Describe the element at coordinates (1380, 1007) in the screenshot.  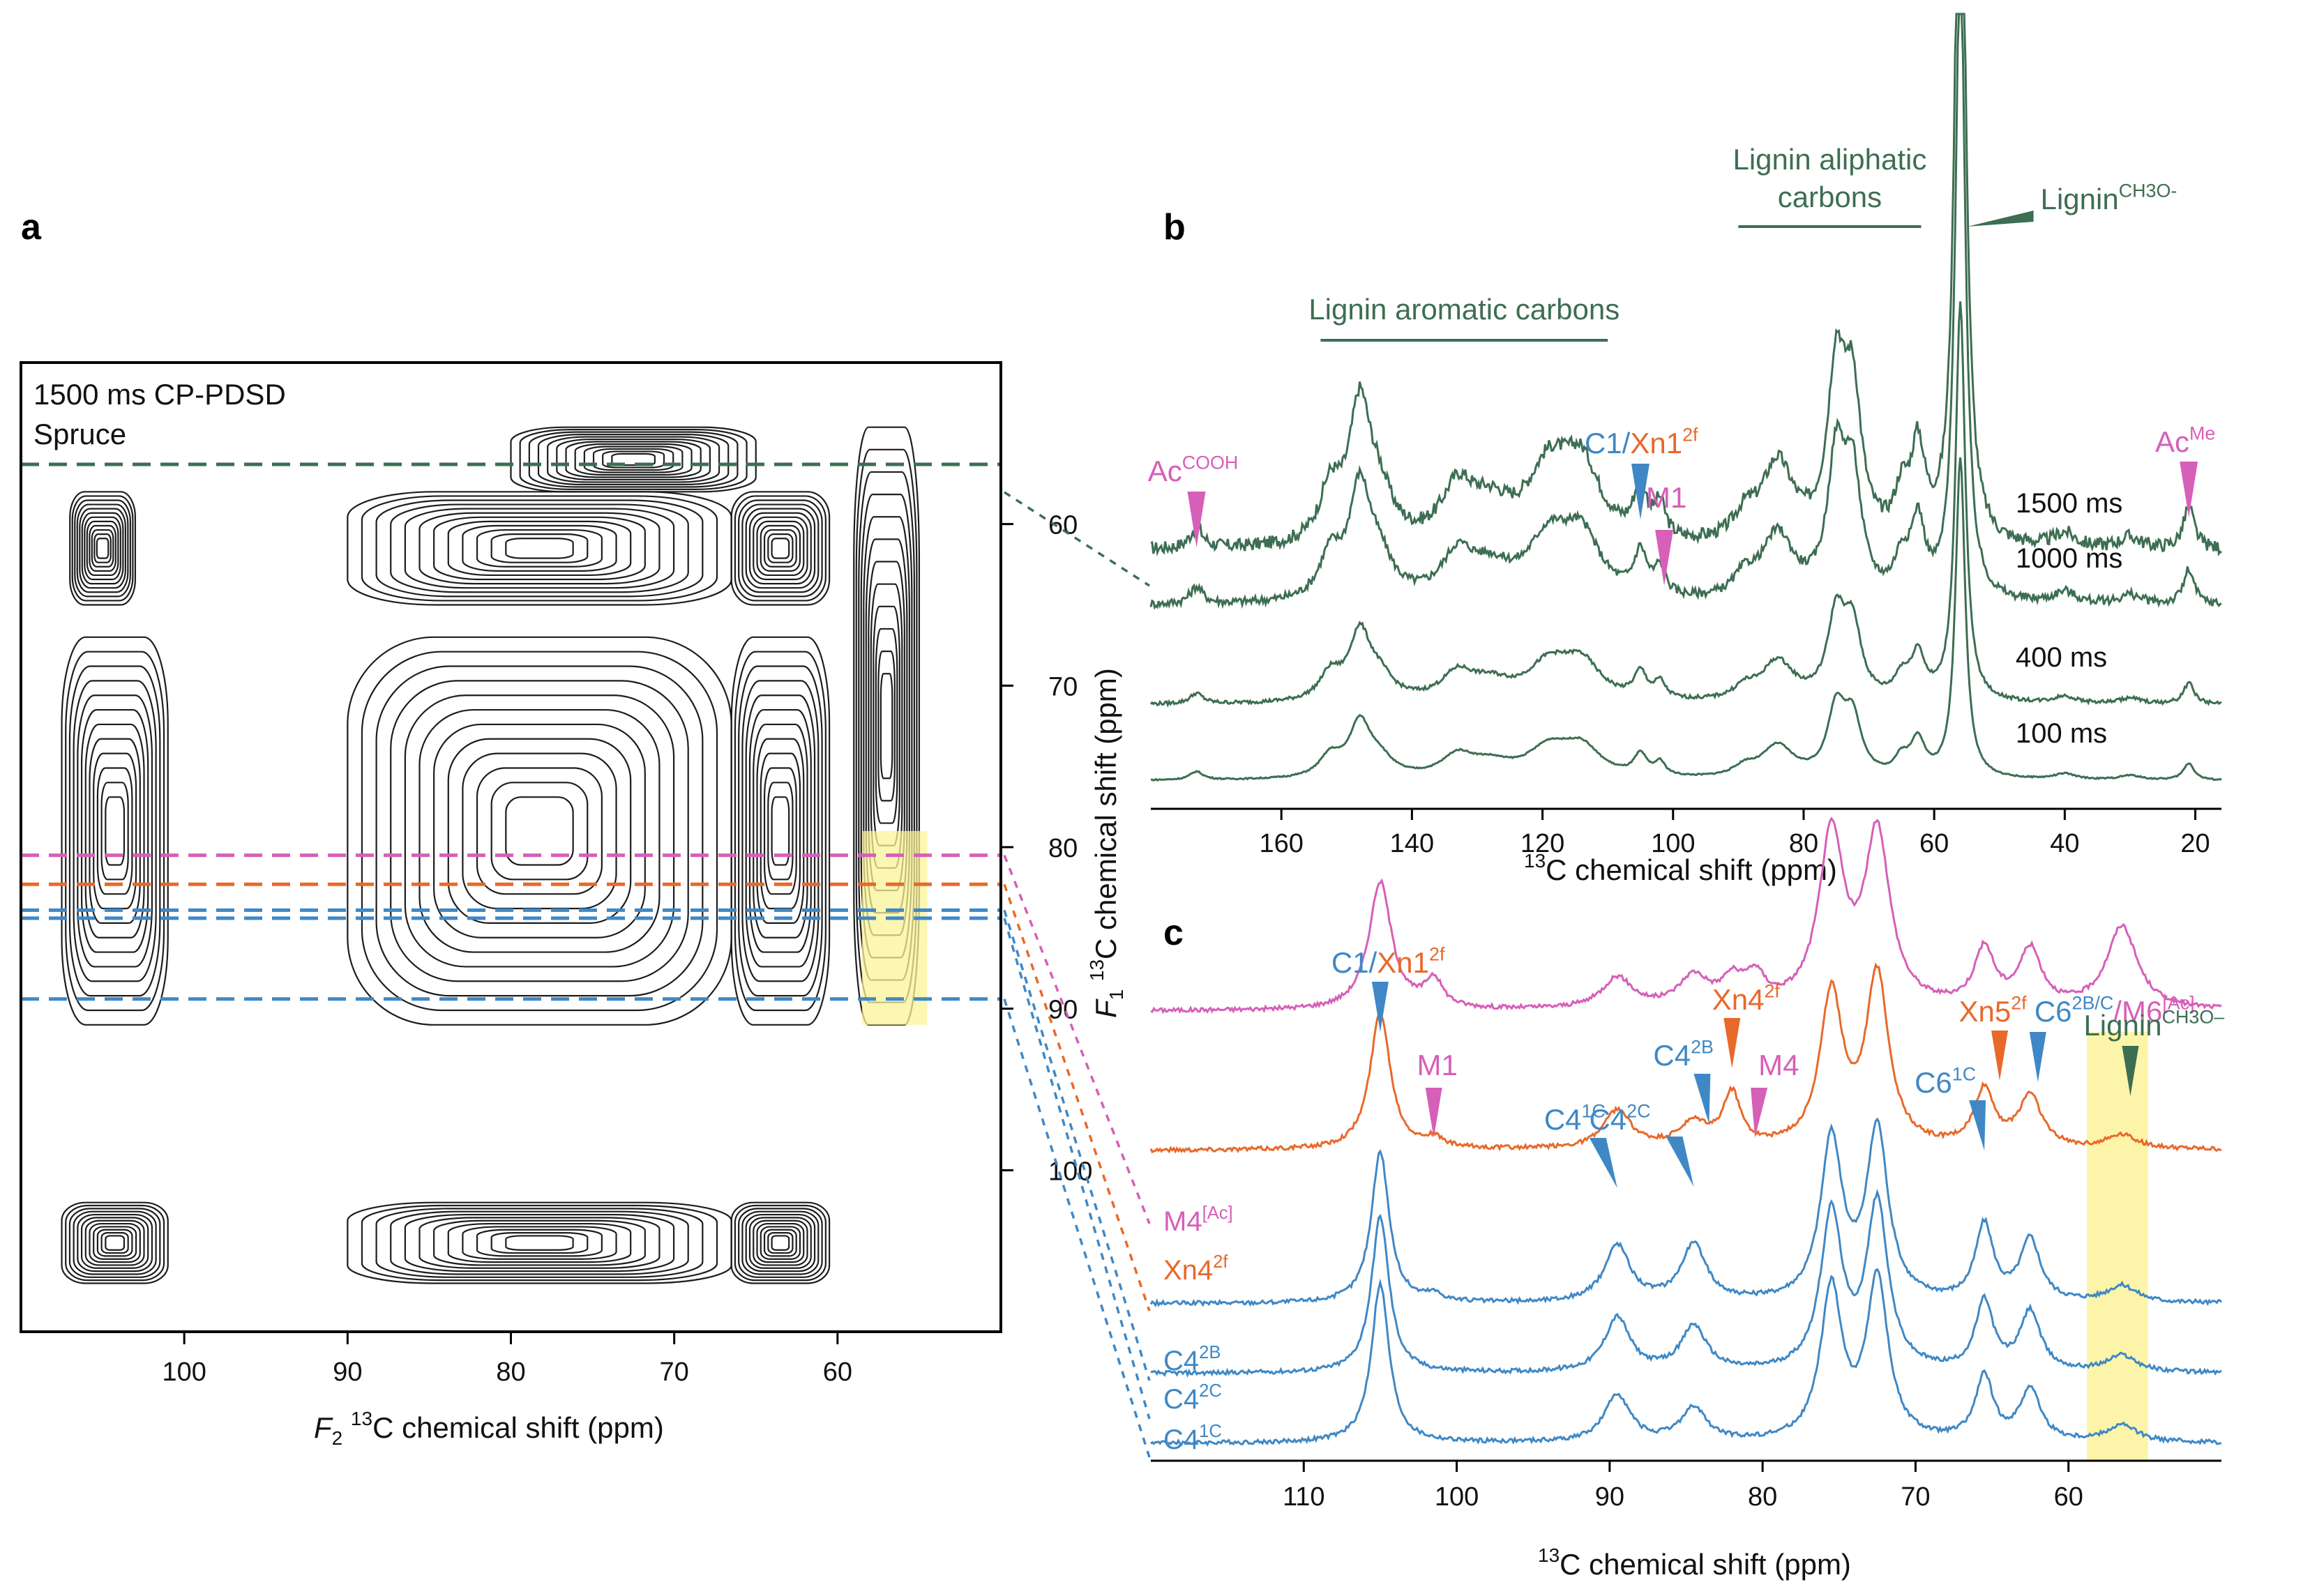
I see `arrow-c1-c` at that location.